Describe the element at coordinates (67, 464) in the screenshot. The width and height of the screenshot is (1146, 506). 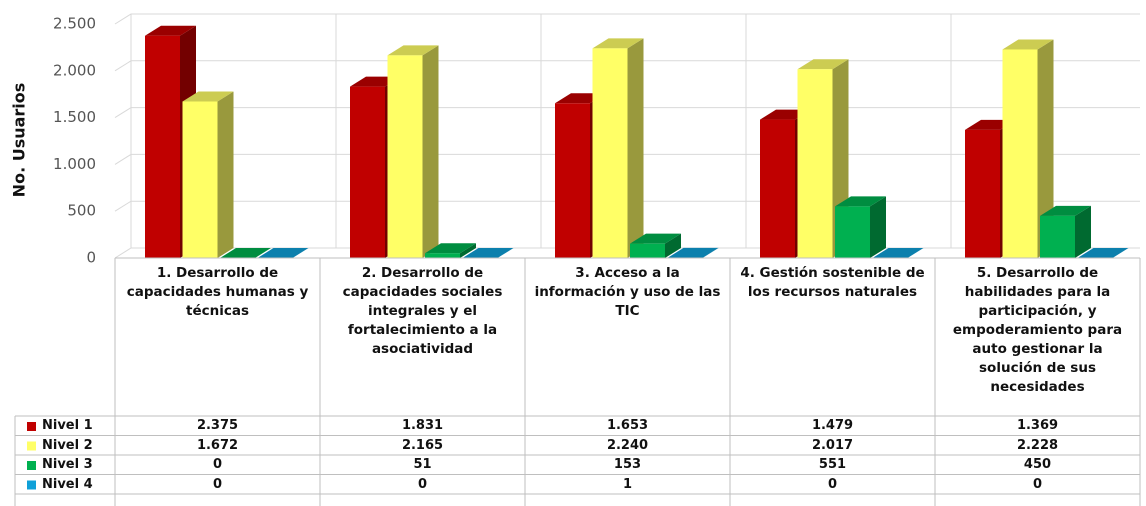
I see `legend-label: Nivel 3` at that location.